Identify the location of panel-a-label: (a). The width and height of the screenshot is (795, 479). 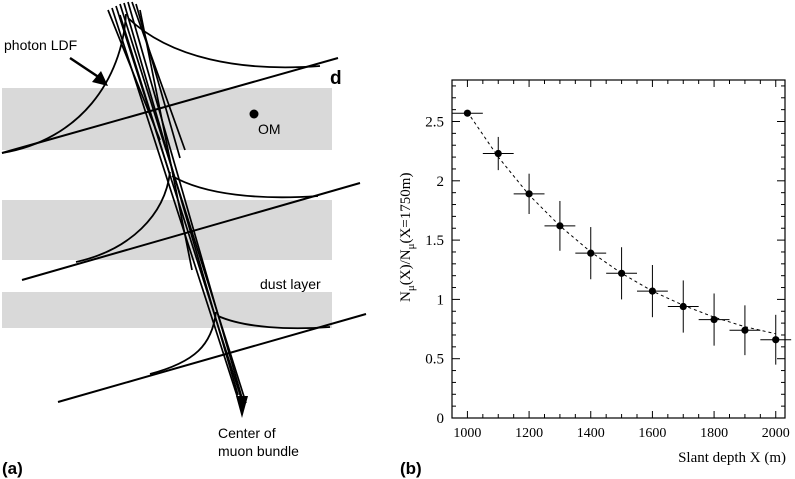
(12, 468).